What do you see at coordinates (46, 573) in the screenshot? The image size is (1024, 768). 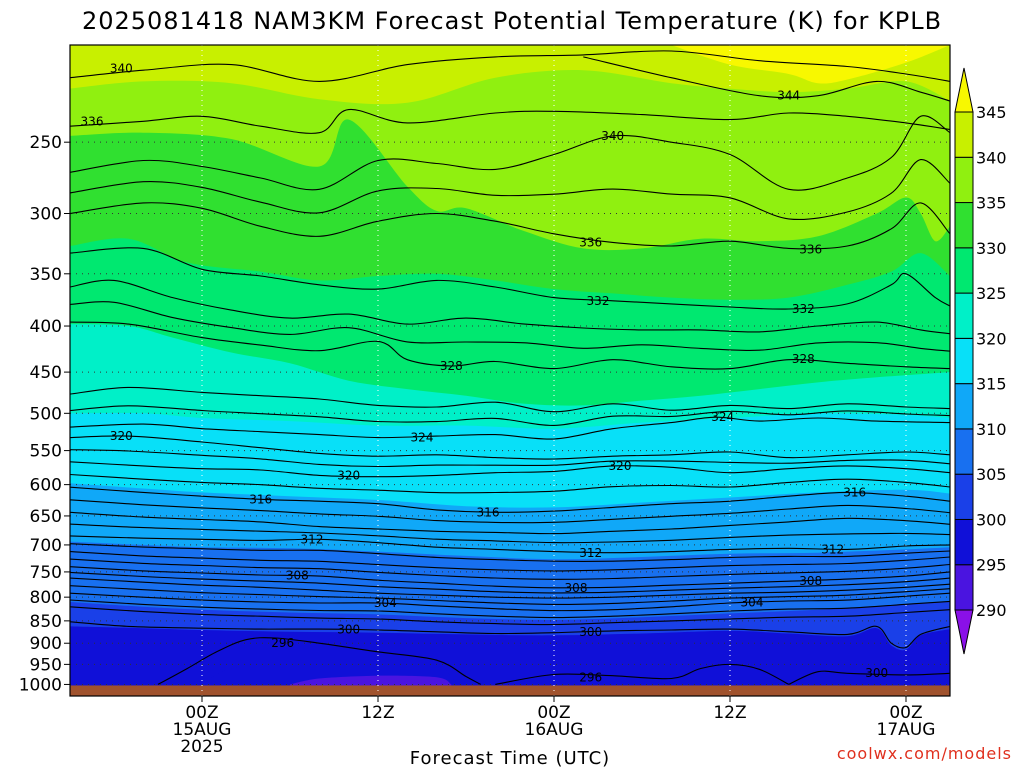 I see `y-tick-label-750: 750` at bounding box center [46, 573].